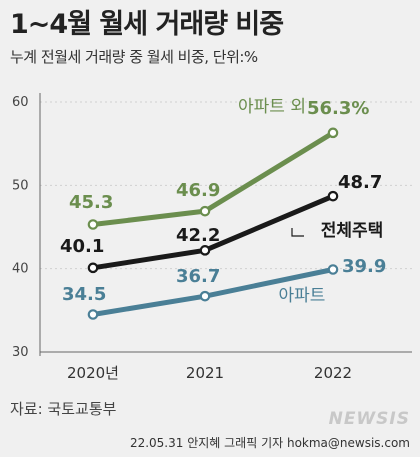 The image size is (420, 457). Describe the element at coordinates (20, 352) in the screenshot. I see `y-tick-label: 30` at that location.